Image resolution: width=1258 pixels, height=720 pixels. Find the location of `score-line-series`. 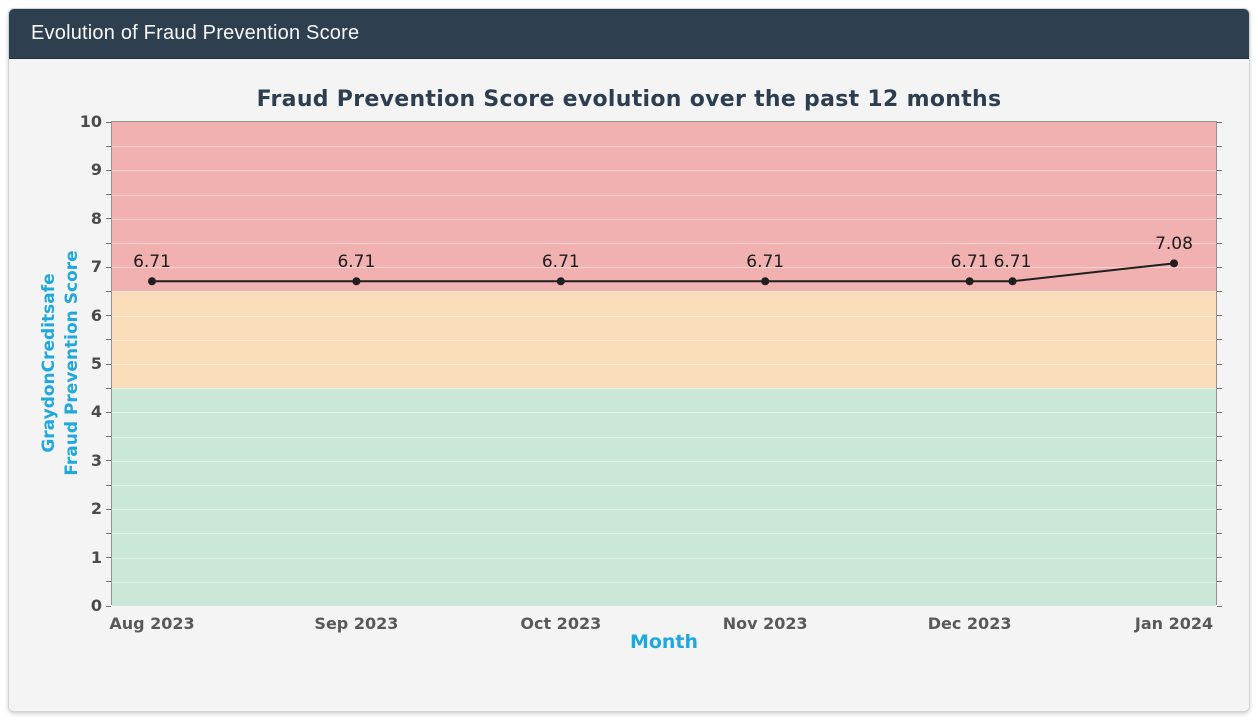

score-line-series is located at coordinates (663, 272).